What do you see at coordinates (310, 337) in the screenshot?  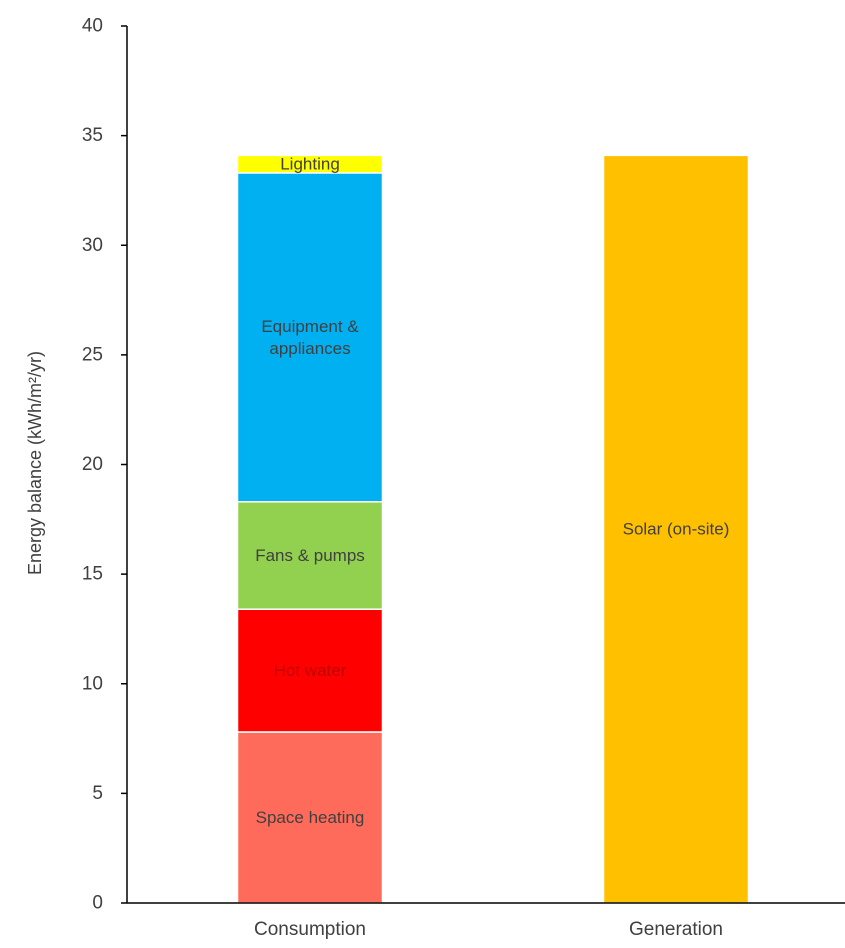 I see `bar-segment-equipment-appliances` at bounding box center [310, 337].